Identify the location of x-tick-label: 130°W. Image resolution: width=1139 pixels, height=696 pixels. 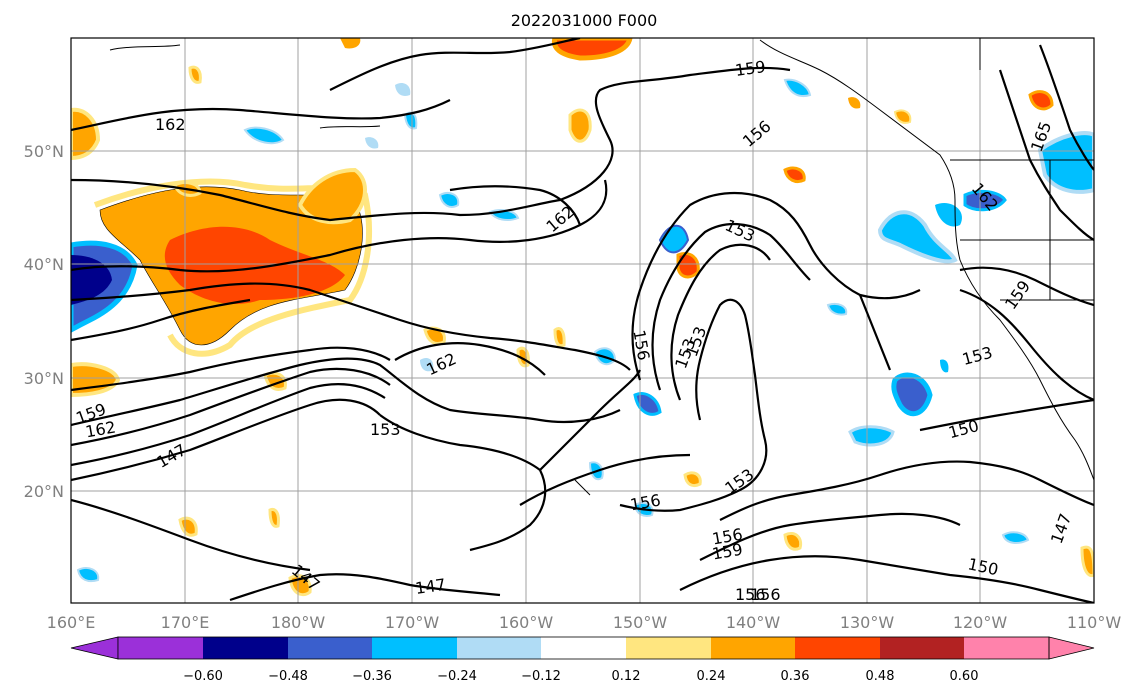
(867, 622).